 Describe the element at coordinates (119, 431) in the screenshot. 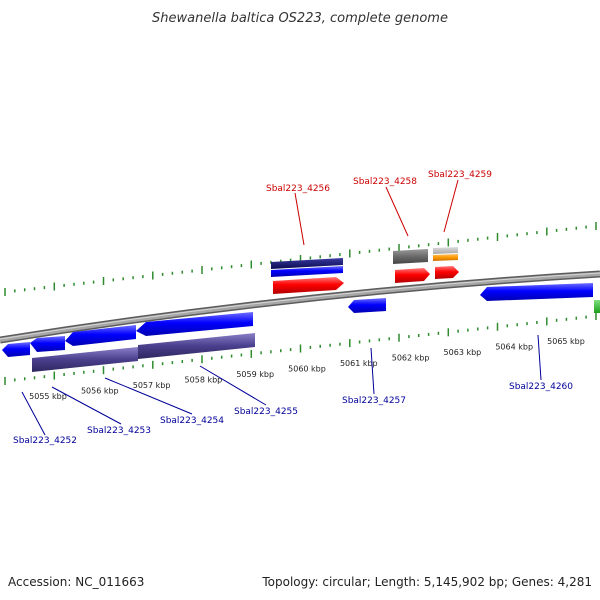

I see `gene-label-Sbal223_4253: Sbal223_4253` at that location.